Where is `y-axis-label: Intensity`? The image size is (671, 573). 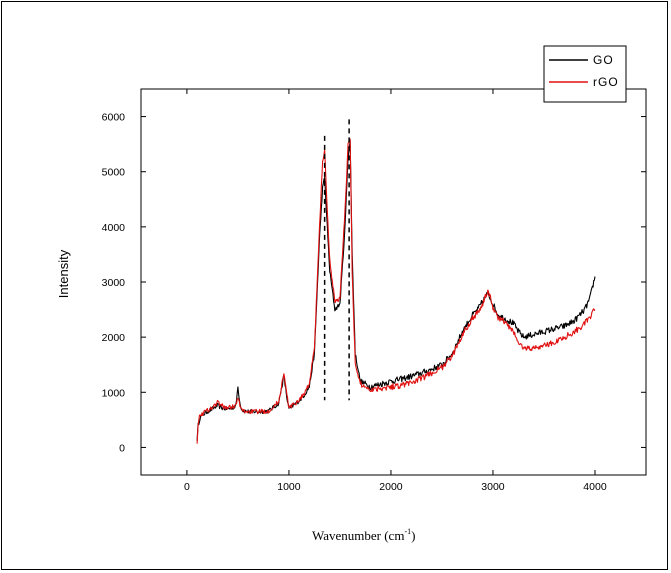 y-axis-label: Intensity is located at coordinates (63, 273).